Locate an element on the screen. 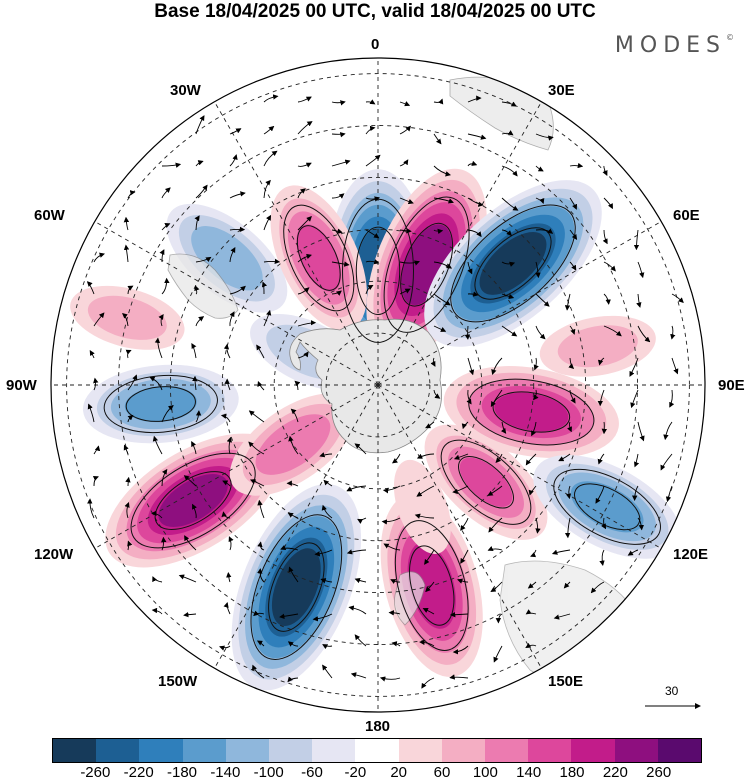 The width and height of the screenshot is (750, 783). lon-label-150w: 150W is located at coordinates (178, 681).